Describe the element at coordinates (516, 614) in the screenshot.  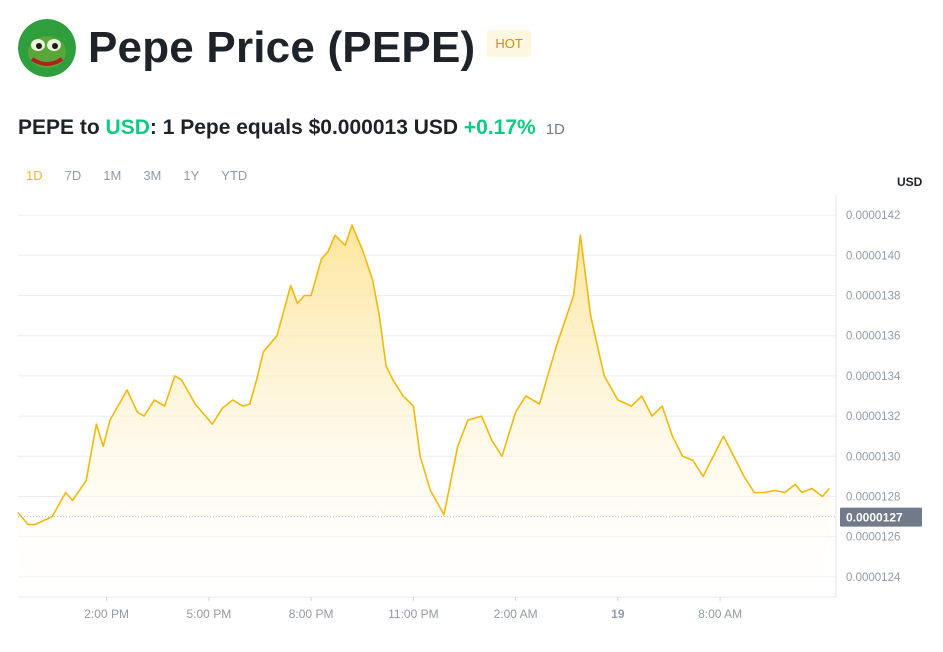
I see `x-tick-label: 2:00 AM` at that location.